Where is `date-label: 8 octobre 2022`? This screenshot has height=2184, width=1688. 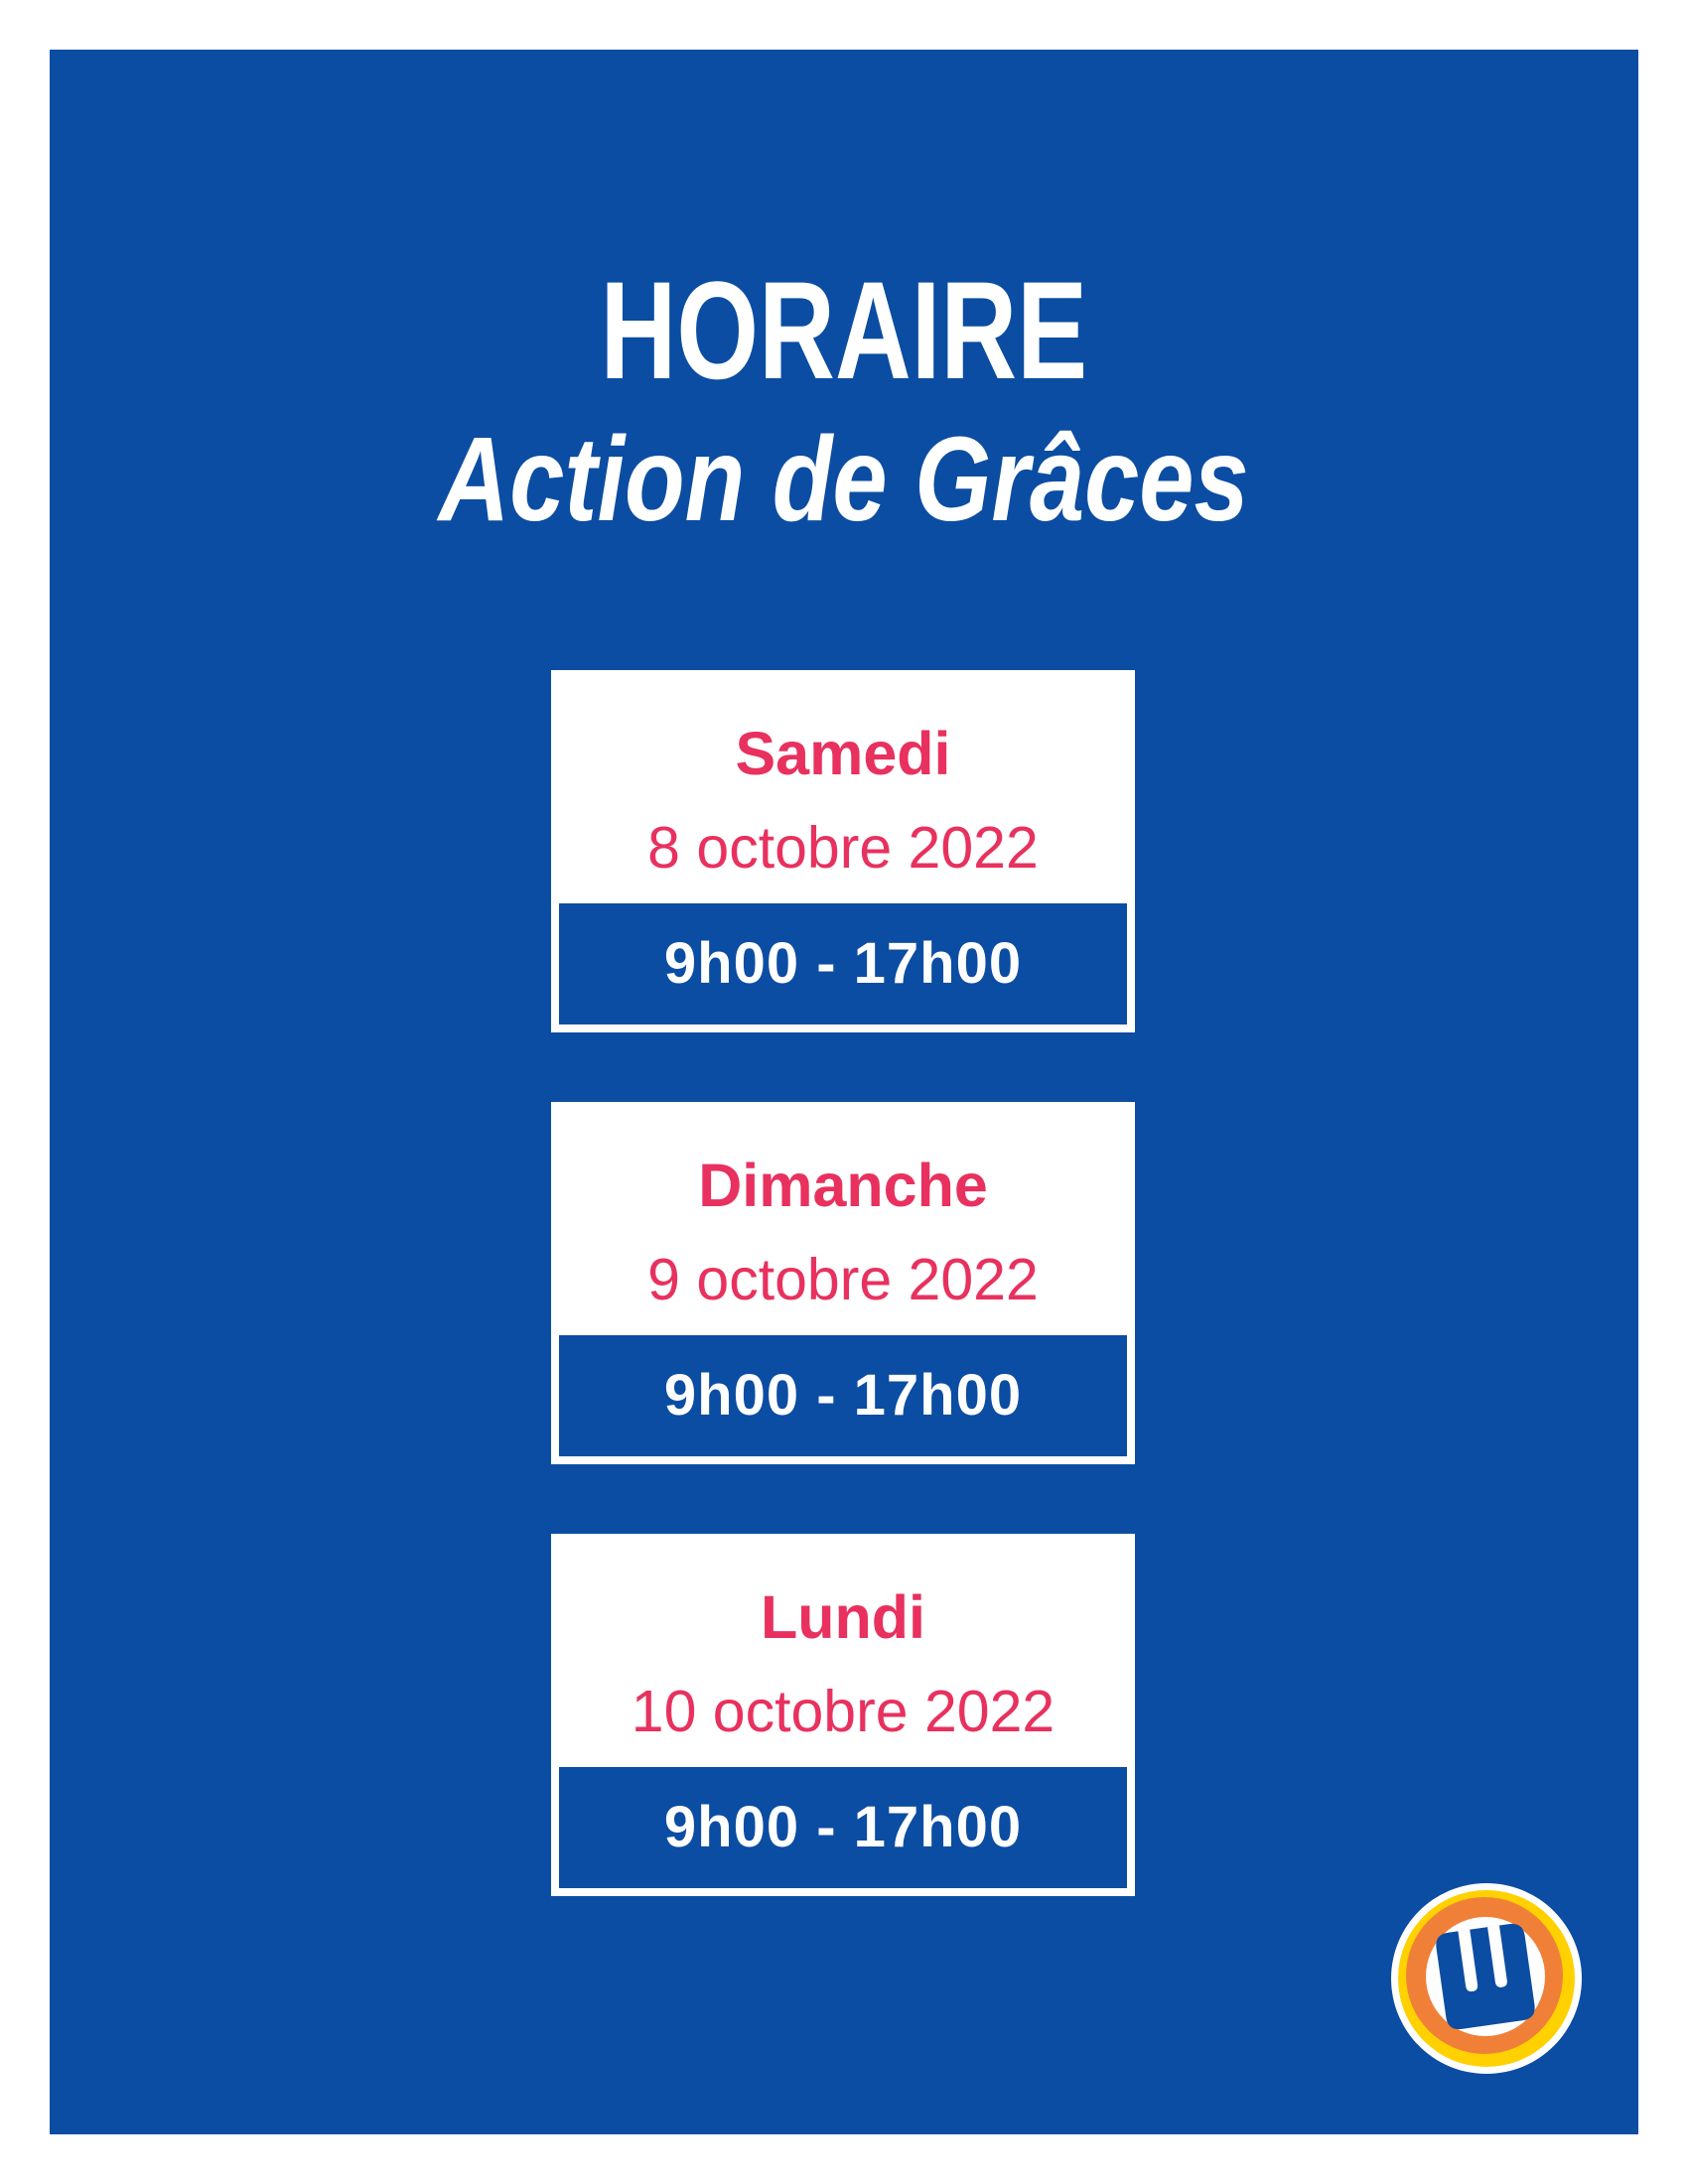
date-label: 8 octobre 2022 is located at coordinates (843, 848).